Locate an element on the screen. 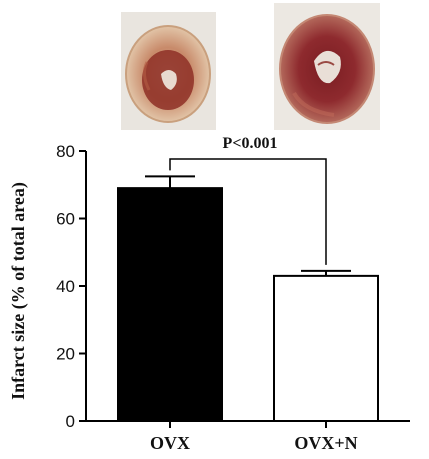 The image size is (429, 459). heart-slice-red-illustration is located at coordinates (327, 69).